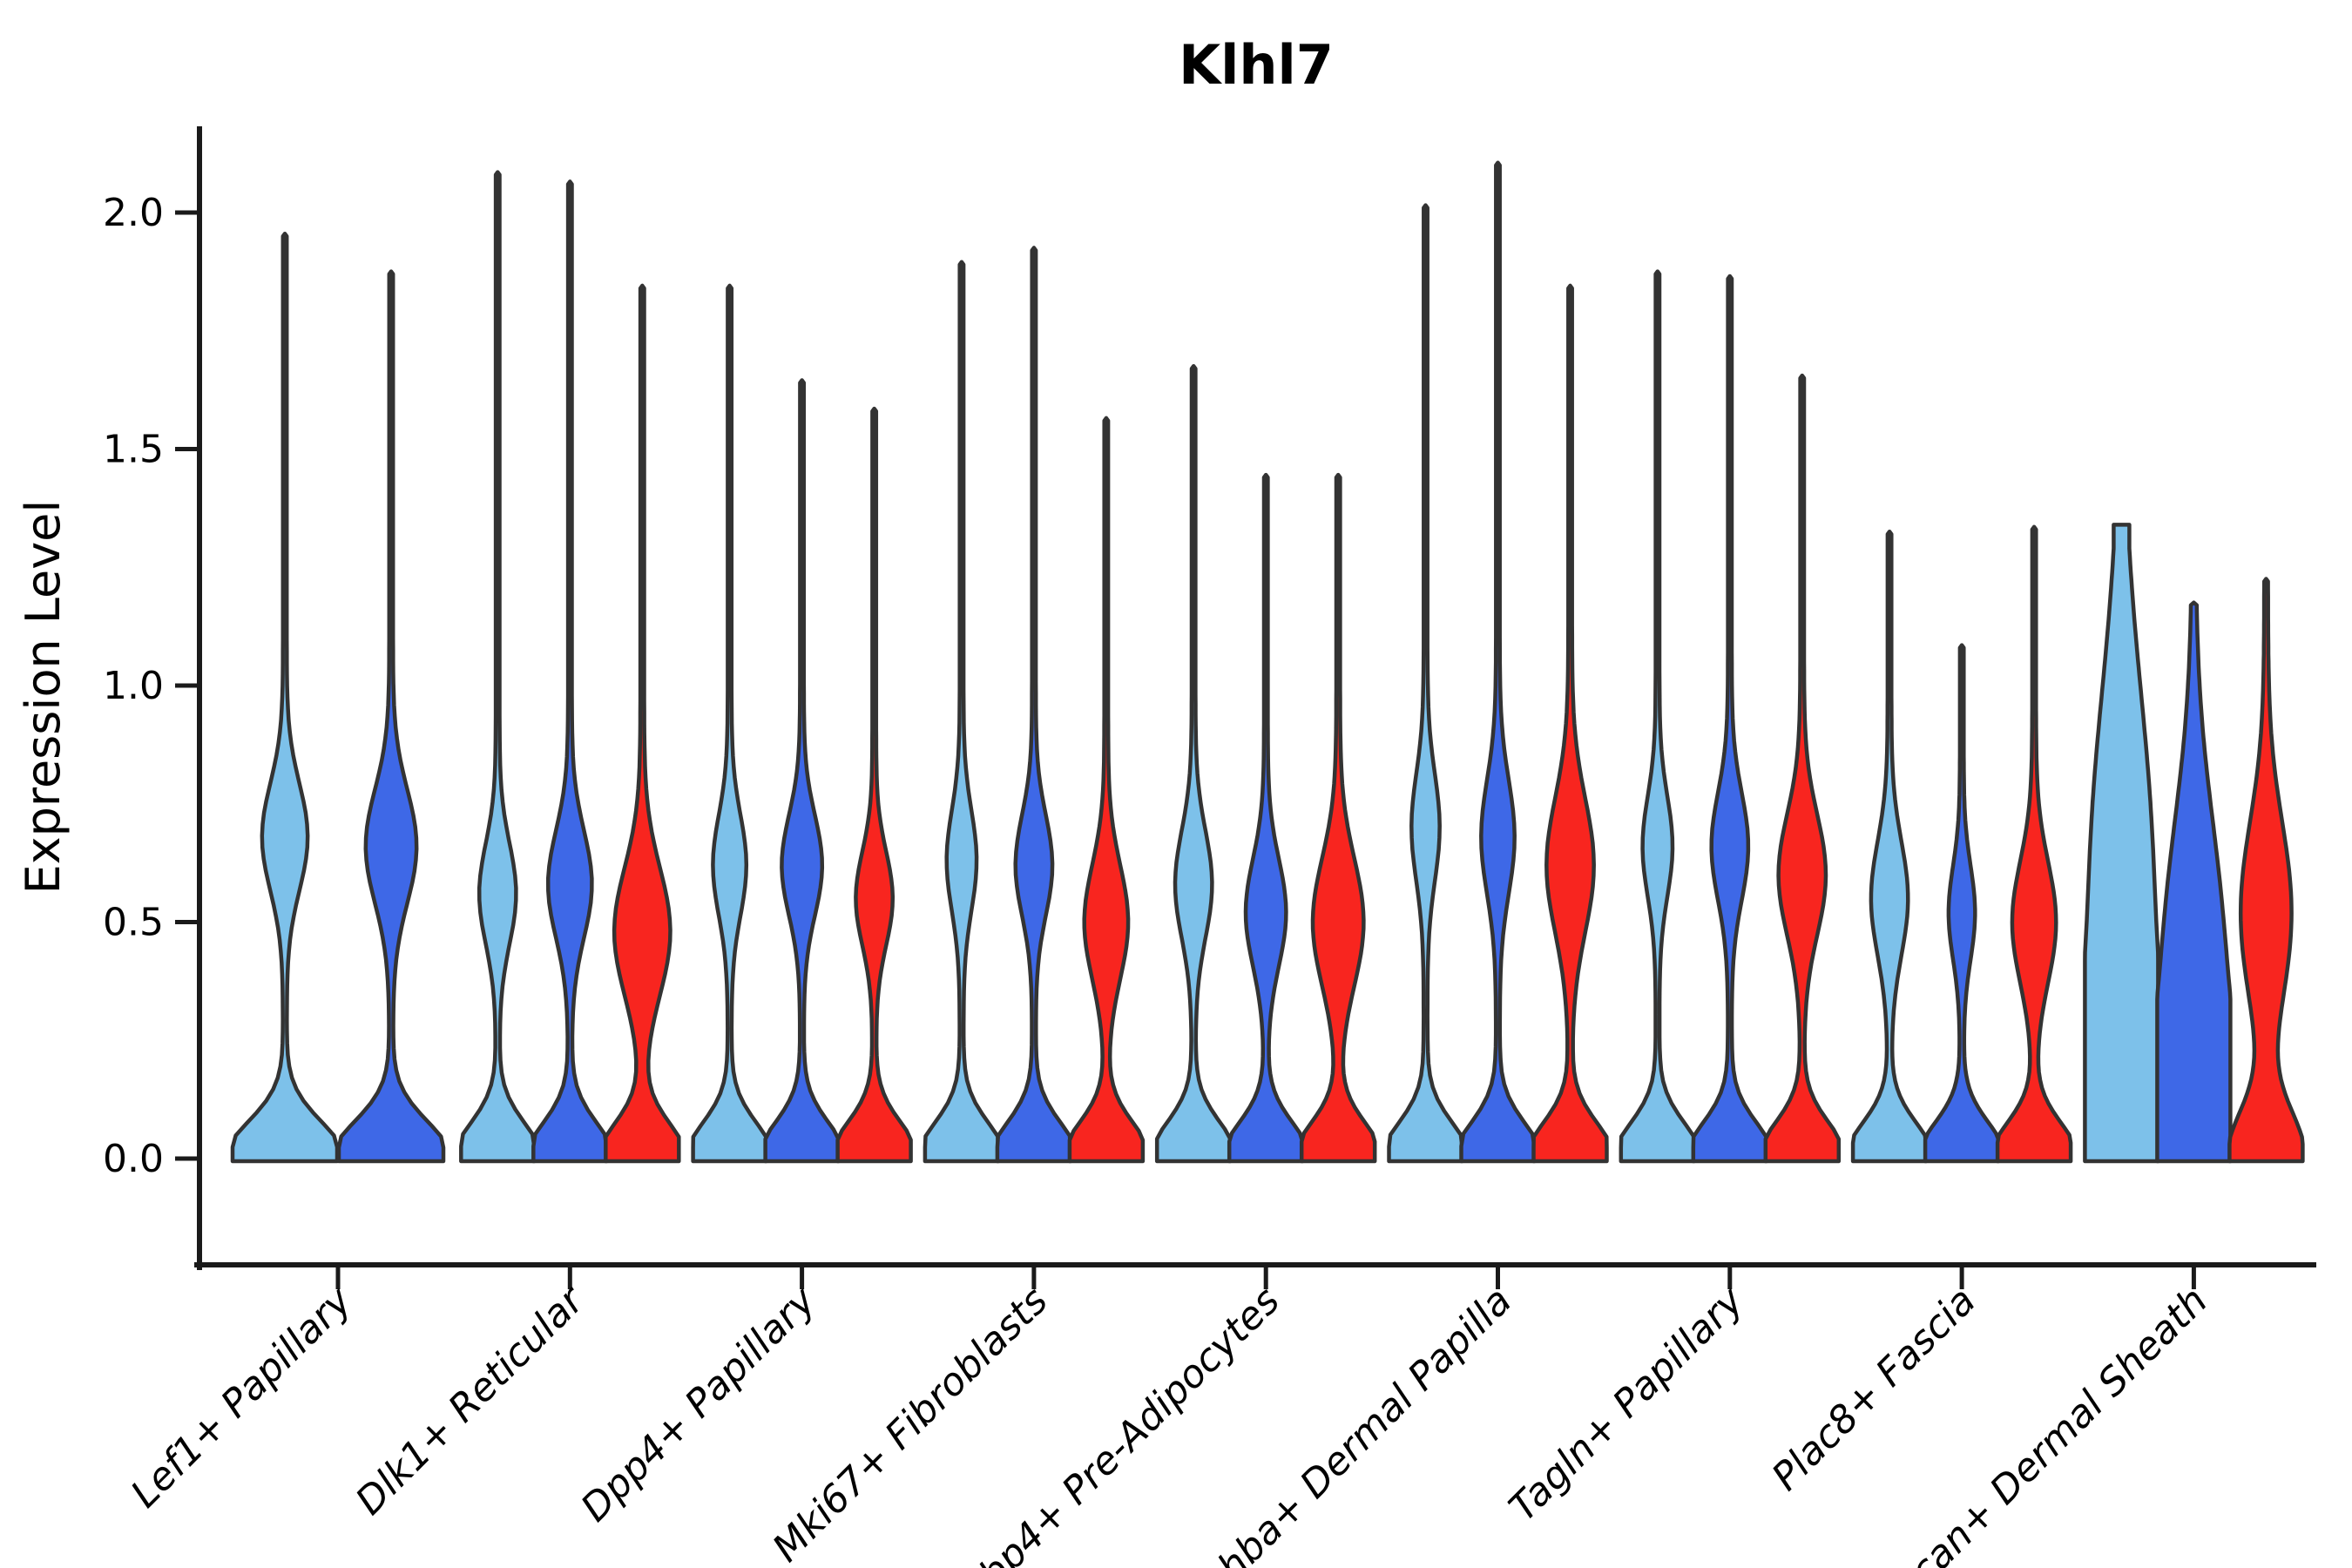 This screenshot has height=1568, width=2352. I want to click on y-tick-label: 1.5, so click(134, 450).